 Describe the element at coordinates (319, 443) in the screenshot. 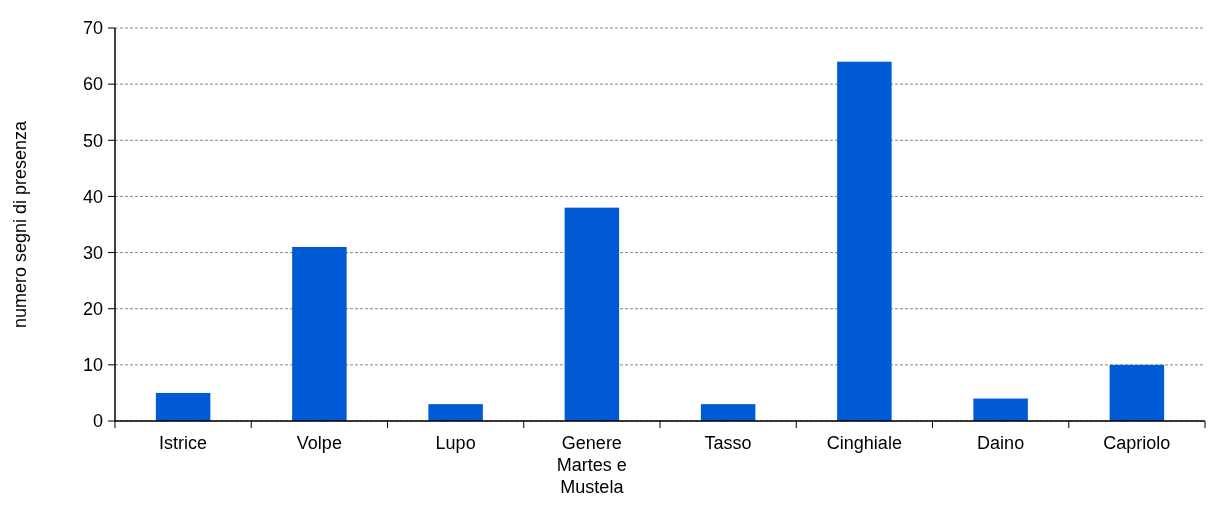

I see `x-tick-label: Volpe` at that location.